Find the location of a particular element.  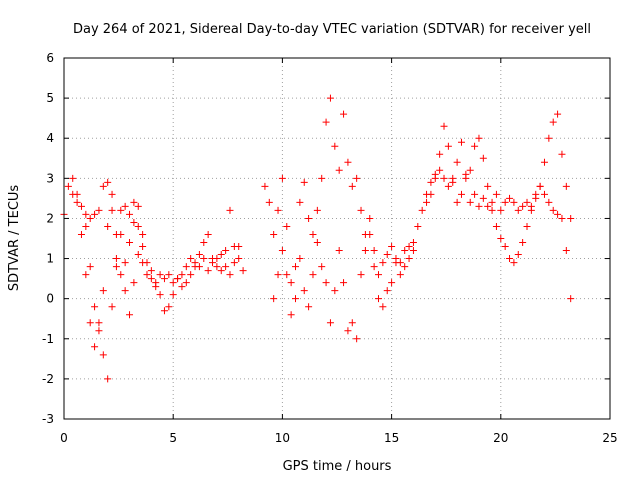

series-trace-a is located at coordinates (153, 230).